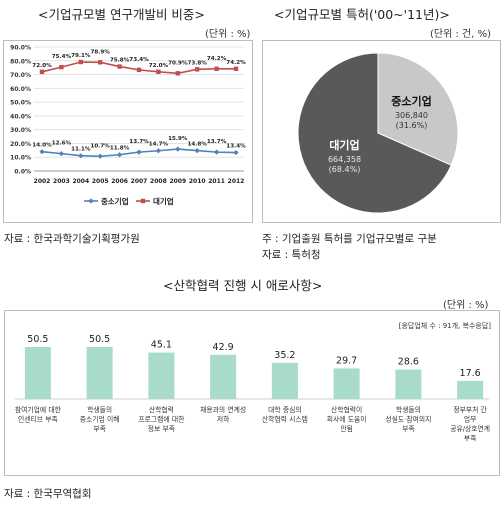  What do you see at coordinates (408, 419) in the screenshot?
I see `category-label: 성실도·참여의지` at bounding box center [408, 419].